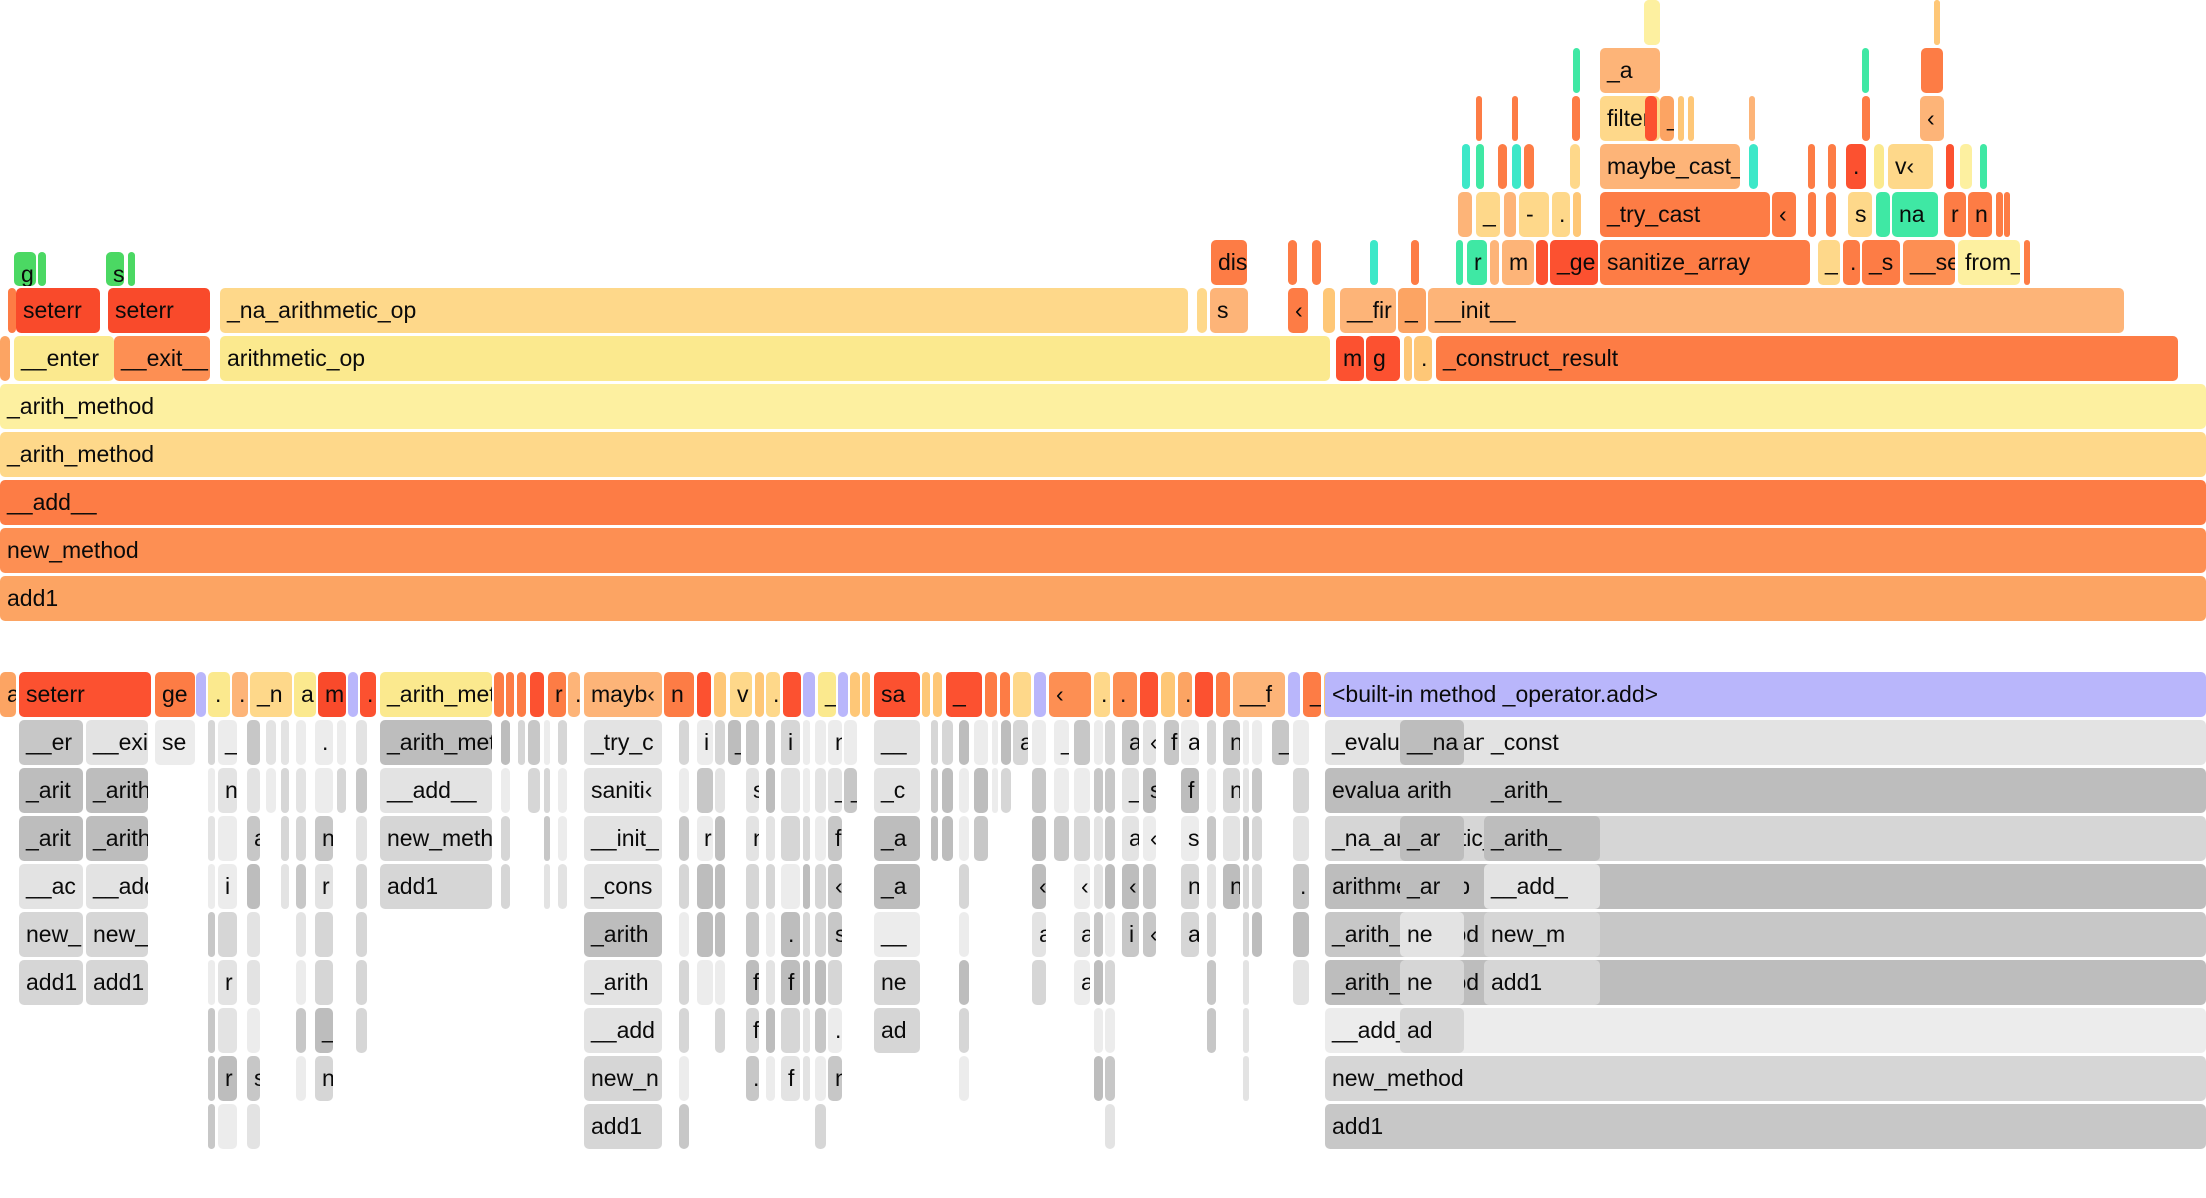 This screenshot has height=1198, width=2206. What do you see at coordinates (175, 742) in the screenshot?
I see `flame-column-seterr: se` at bounding box center [175, 742].